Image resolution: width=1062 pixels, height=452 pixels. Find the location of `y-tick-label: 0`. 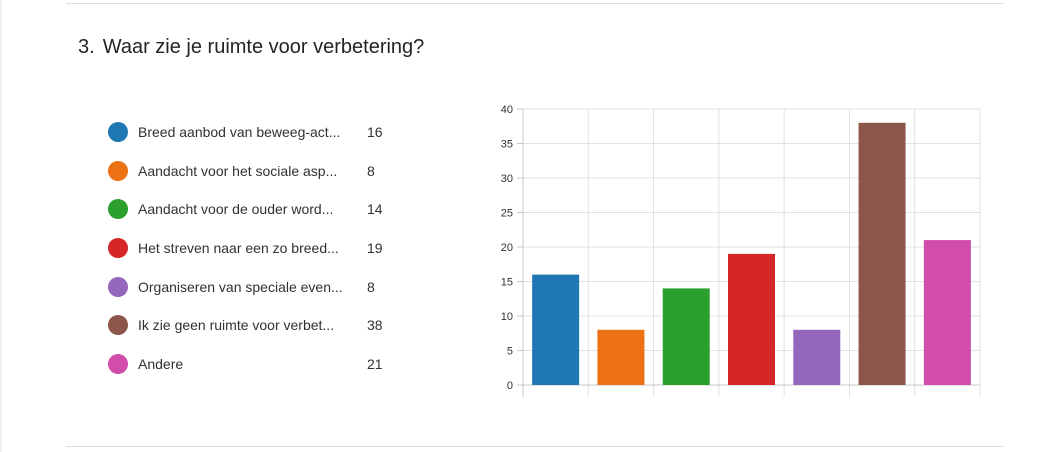

y-tick-label: 0 is located at coordinates (510, 386).